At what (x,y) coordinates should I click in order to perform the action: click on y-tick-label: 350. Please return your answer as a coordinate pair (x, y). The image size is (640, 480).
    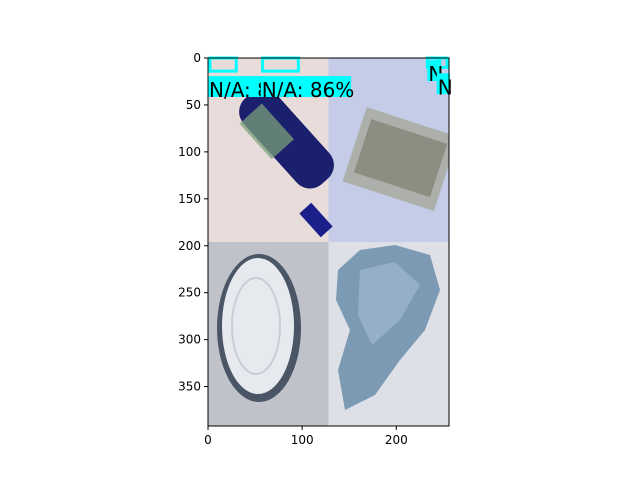
    Looking at the image, I should click on (189, 387).